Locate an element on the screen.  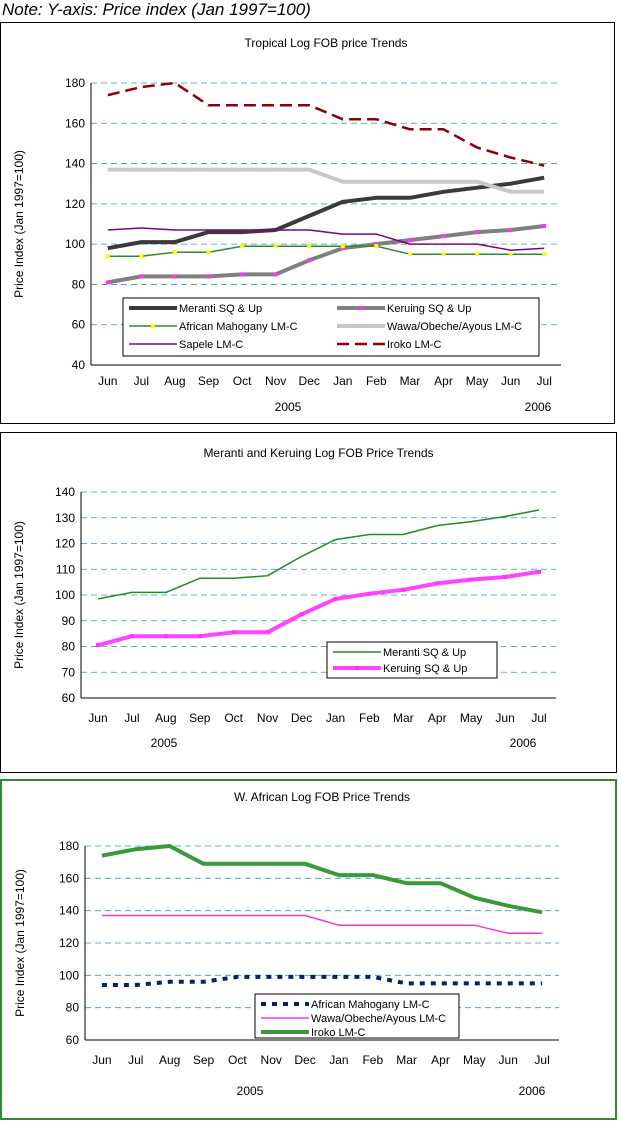
x-tick-label: Sep is located at coordinates (209, 381).